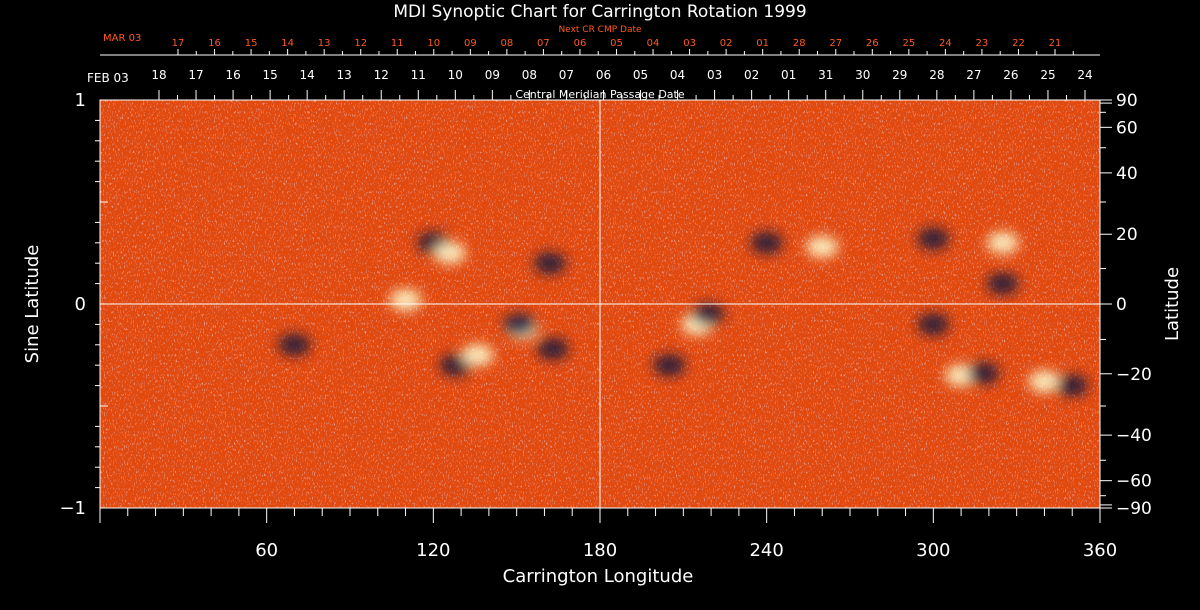  What do you see at coordinates (214, 43) in the screenshot?
I see `next-cr-tick-label: 16` at bounding box center [214, 43].